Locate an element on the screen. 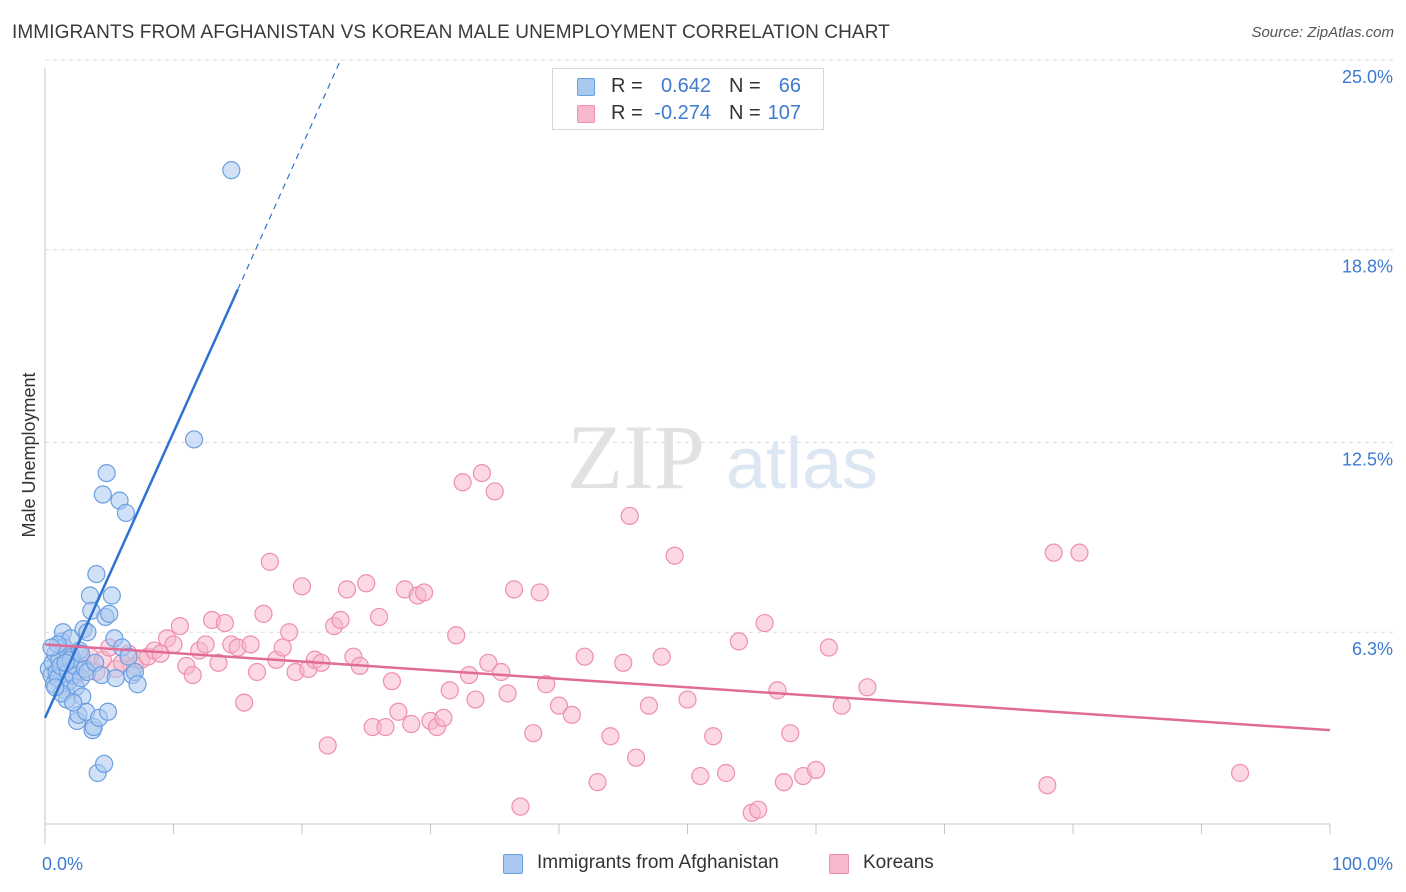  series-legend: Immigrants from Afghanistan Koreans is located at coordinates (703, 864).